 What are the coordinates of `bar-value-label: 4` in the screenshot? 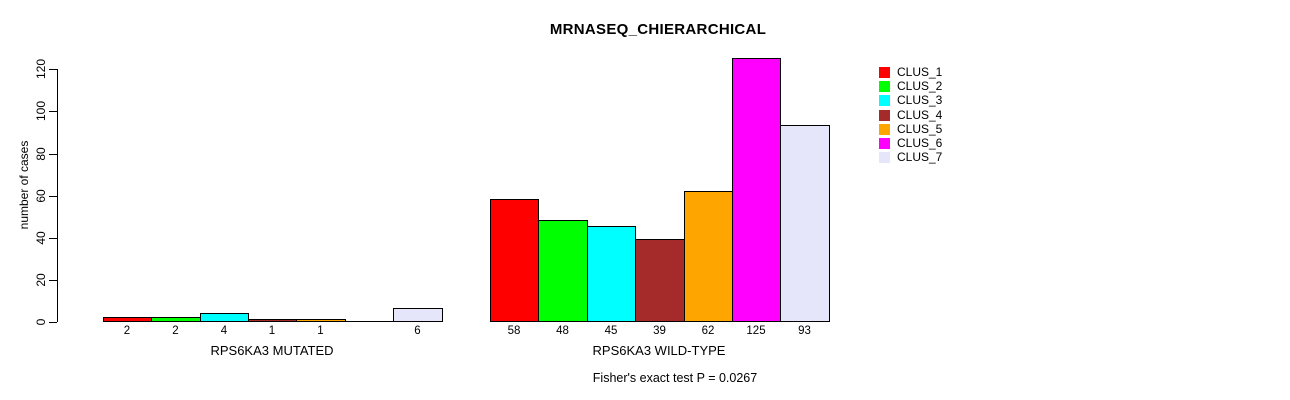 It's located at (224, 331).